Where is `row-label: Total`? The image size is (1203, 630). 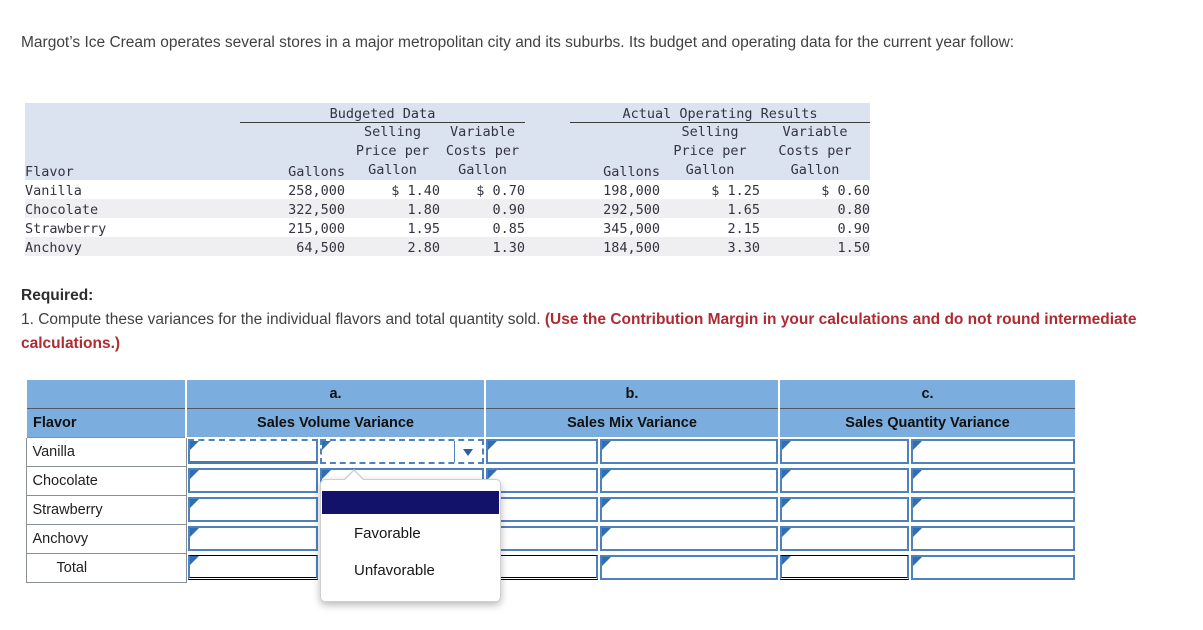
row-label: Total is located at coordinates (106, 567).